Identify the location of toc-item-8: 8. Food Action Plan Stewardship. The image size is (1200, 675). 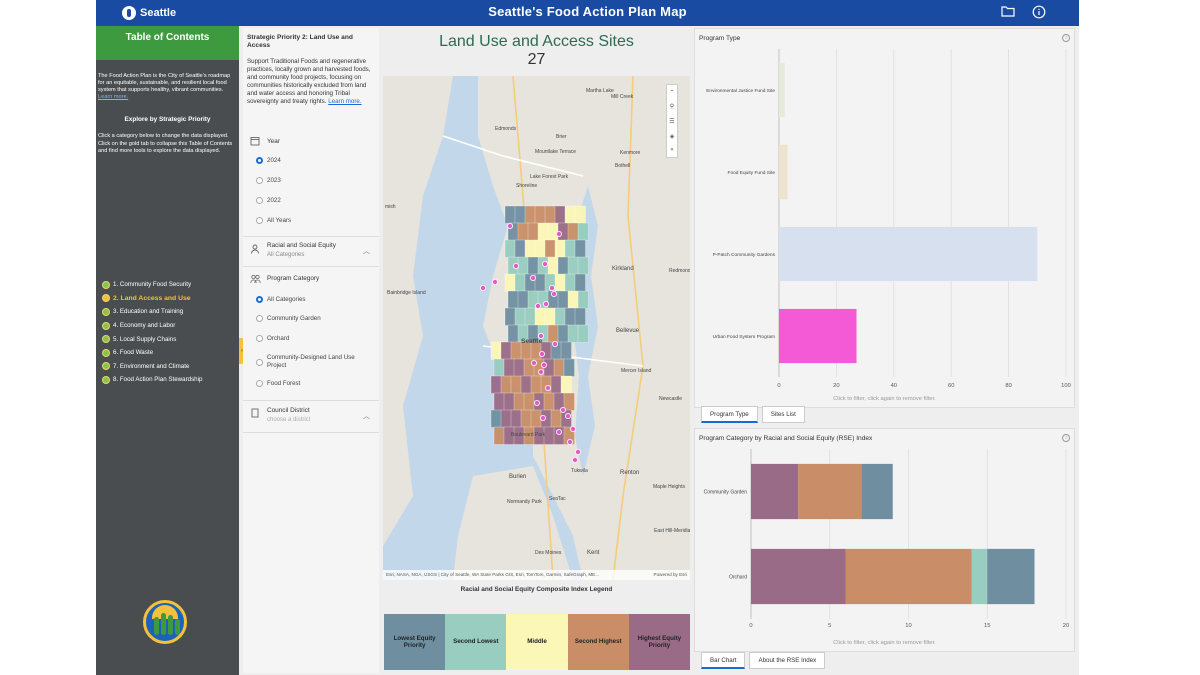
(152, 380).